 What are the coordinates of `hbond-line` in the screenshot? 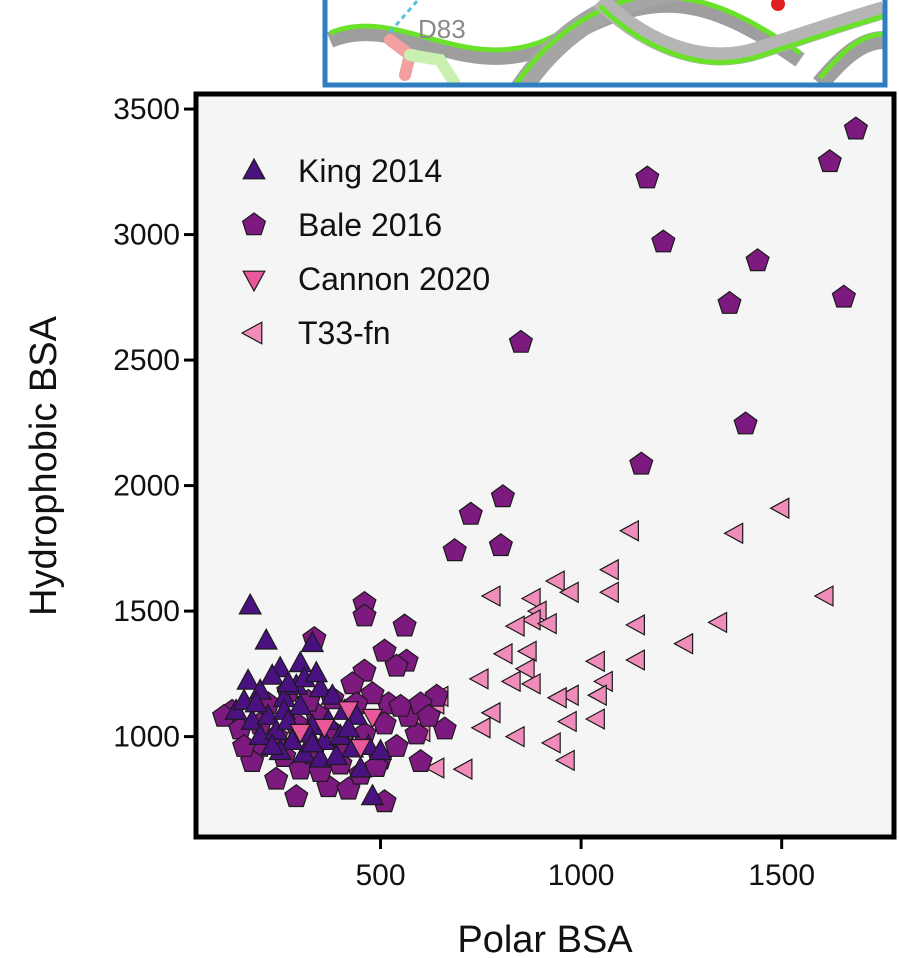 It's located at (404, 16).